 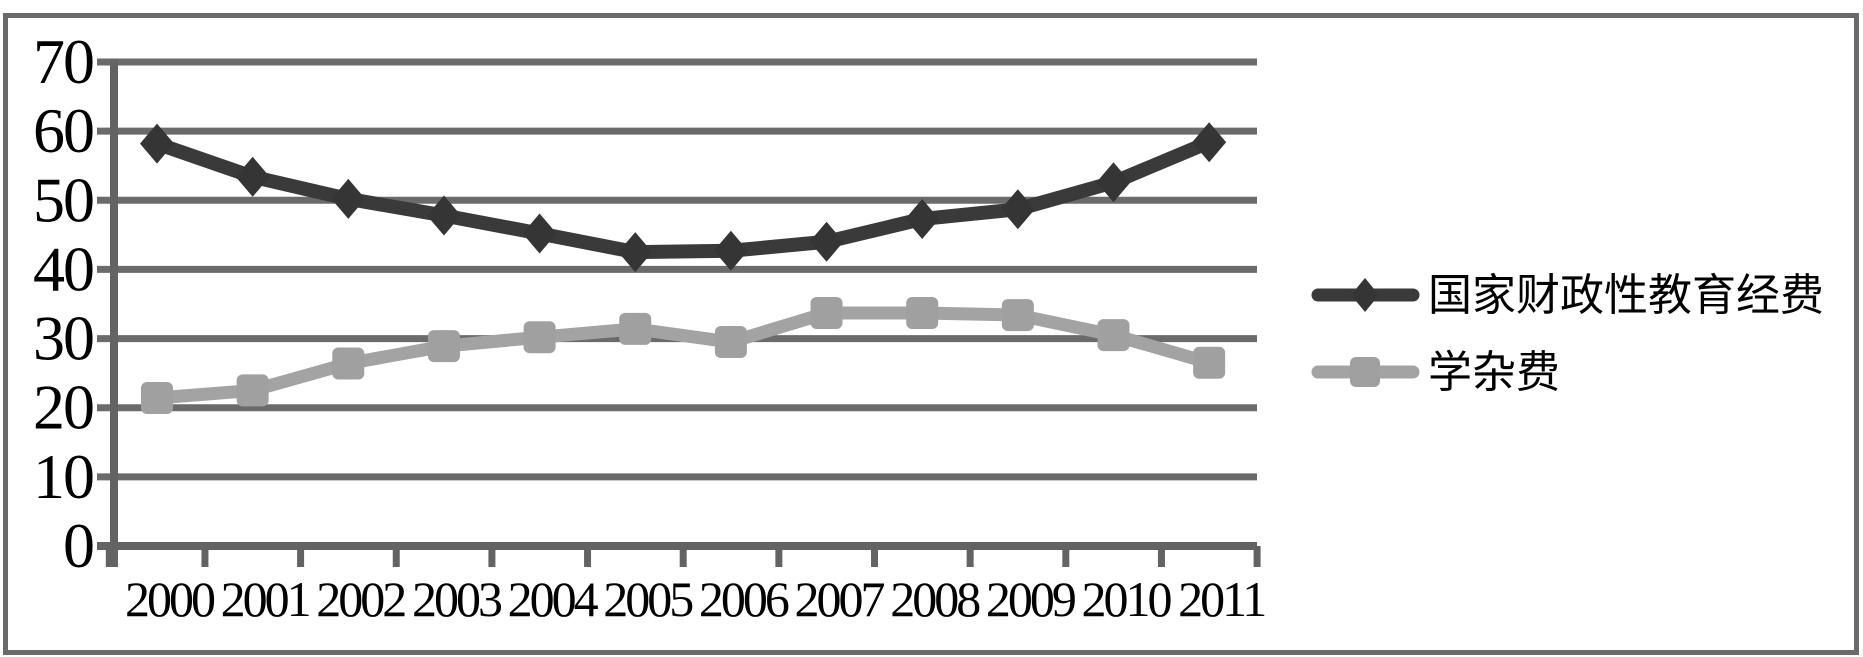 What do you see at coordinates (63, 268) in the screenshot?
I see `y-axis-tick-label: 40` at bounding box center [63, 268].